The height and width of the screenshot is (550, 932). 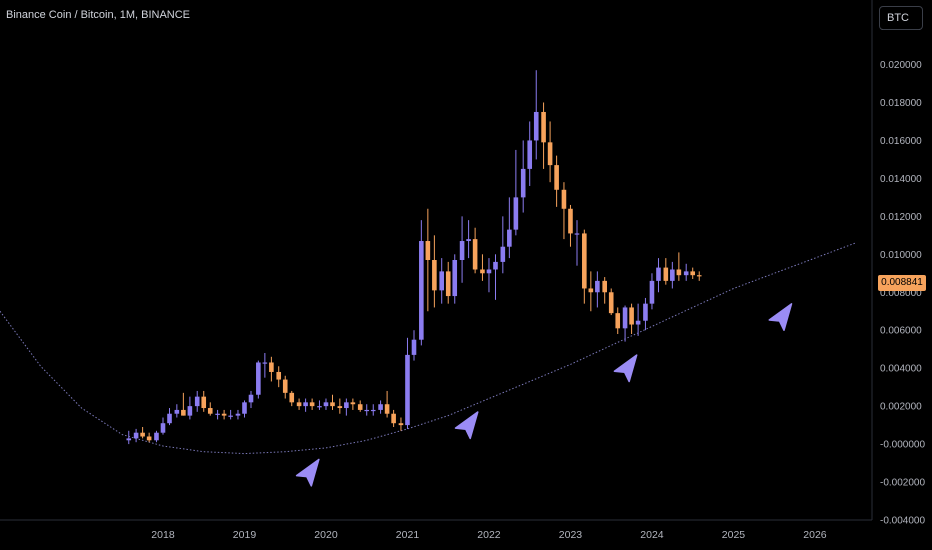 I want to click on time-axis: 2018 2019 2020 2021 2022 2023 2024 2025 2026, so click(x=488, y=535).